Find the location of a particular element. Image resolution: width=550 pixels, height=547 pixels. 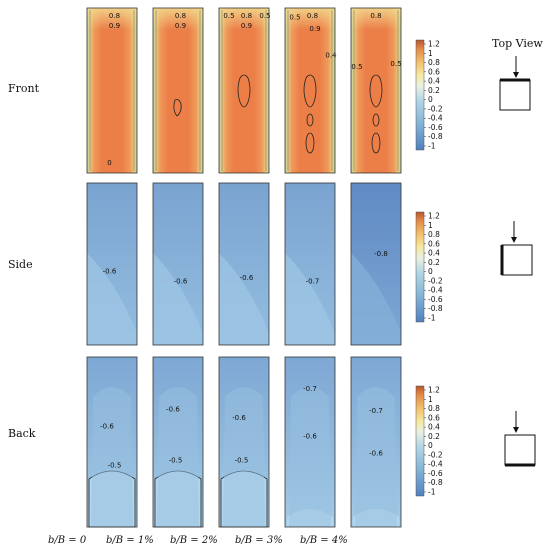

colorbar-2: 1.210.80.60.40.20-0.2-0.4-0.6-0.8-1 is located at coordinates (429, 441).